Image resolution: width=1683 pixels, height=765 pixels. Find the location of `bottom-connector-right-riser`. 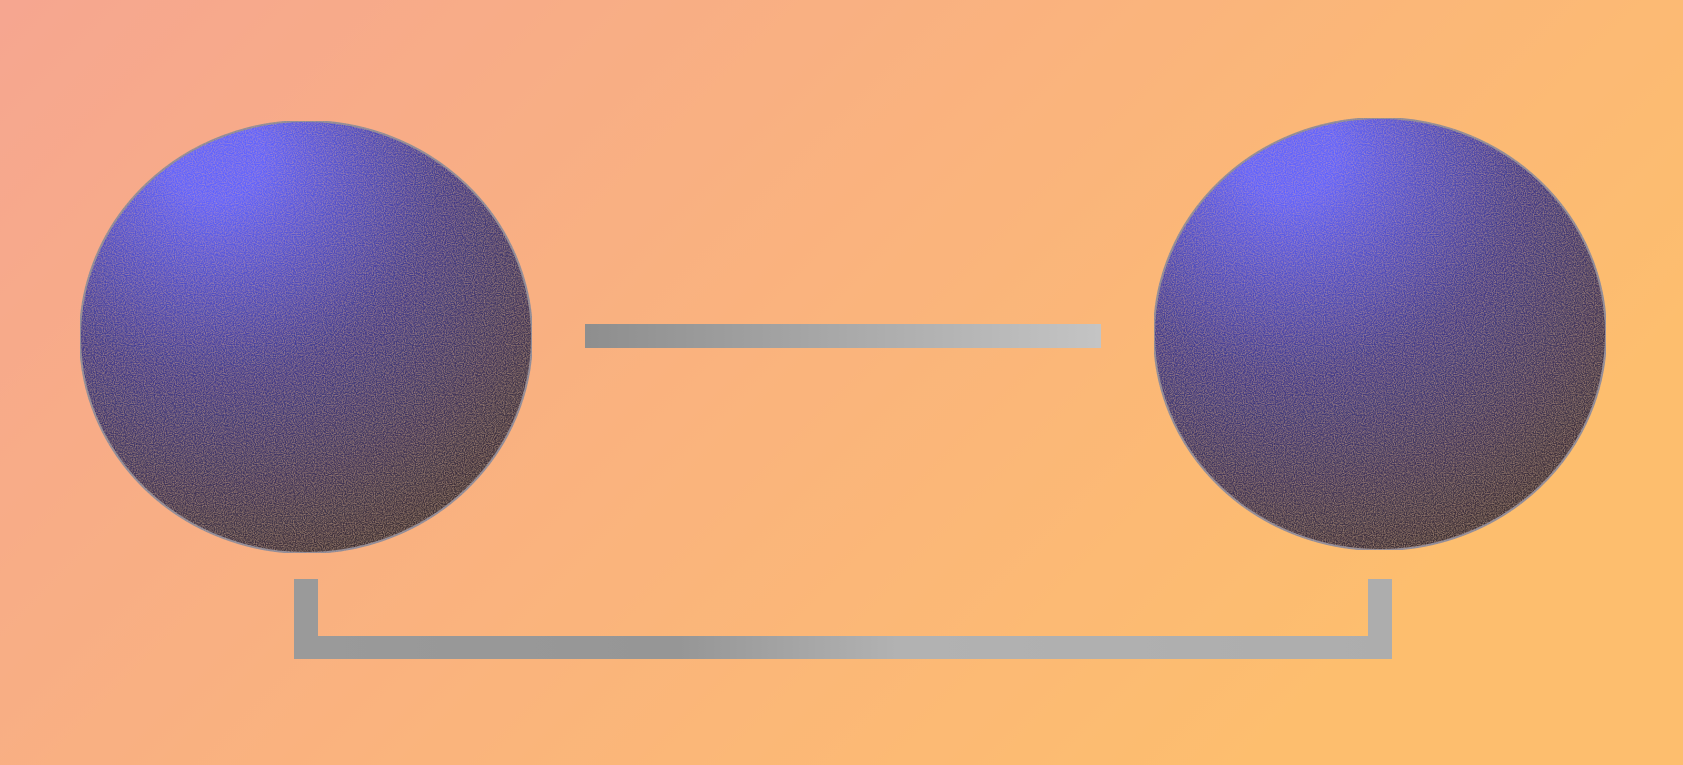

bottom-connector-right-riser is located at coordinates (1380, 619).